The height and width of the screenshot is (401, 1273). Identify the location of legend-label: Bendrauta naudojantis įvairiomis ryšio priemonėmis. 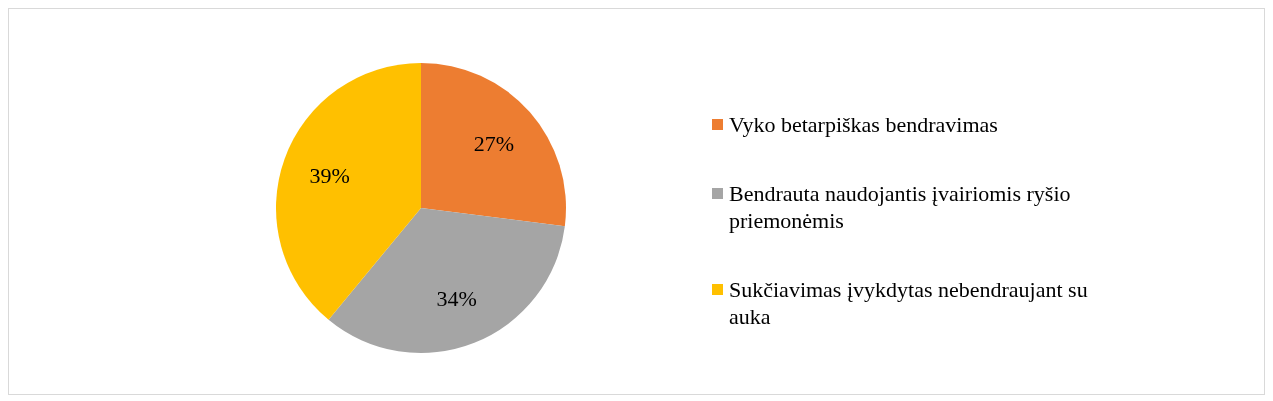
(900, 206).